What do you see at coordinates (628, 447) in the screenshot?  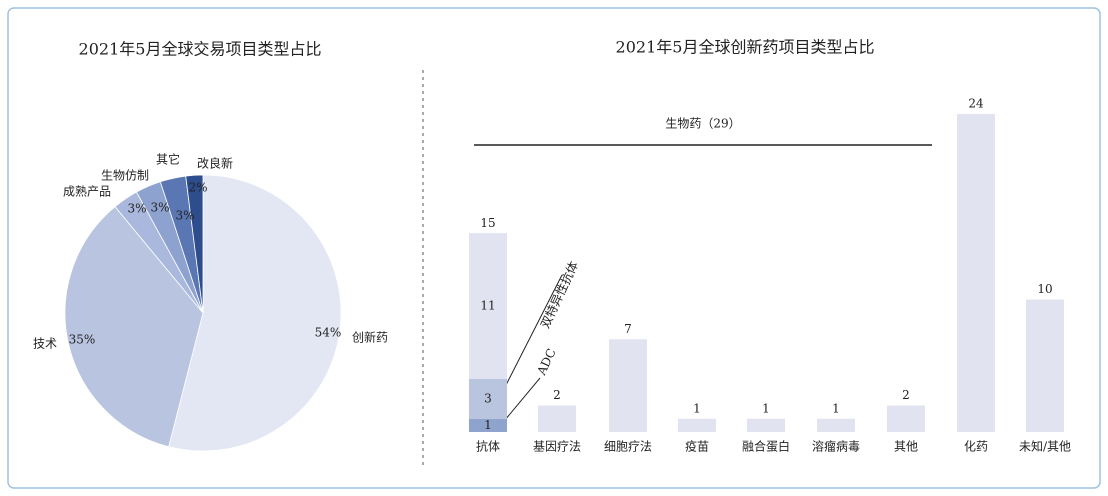 I see `x-tick-label: 细胞疗法` at bounding box center [628, 447].